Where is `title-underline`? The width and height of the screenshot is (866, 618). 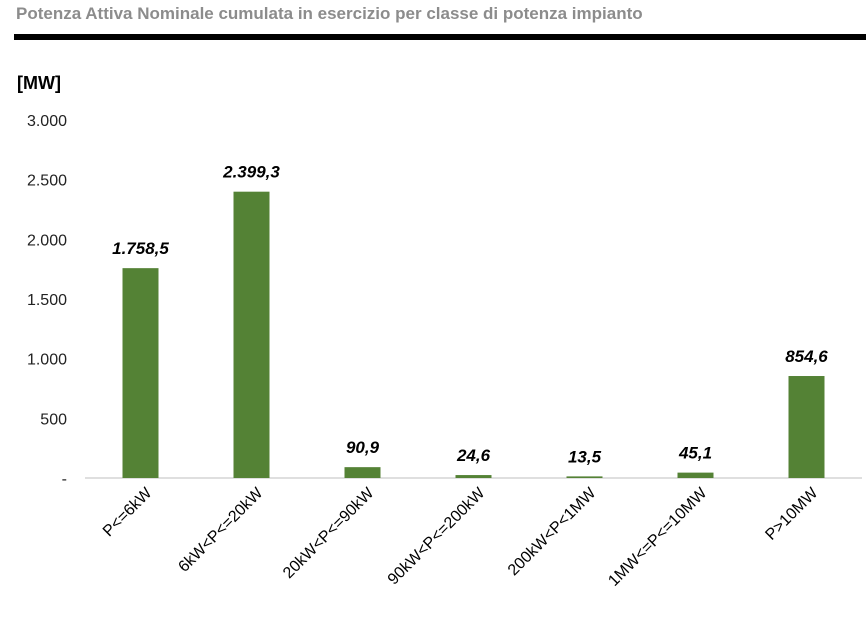
title-underline is located at coordinates (440, 37).